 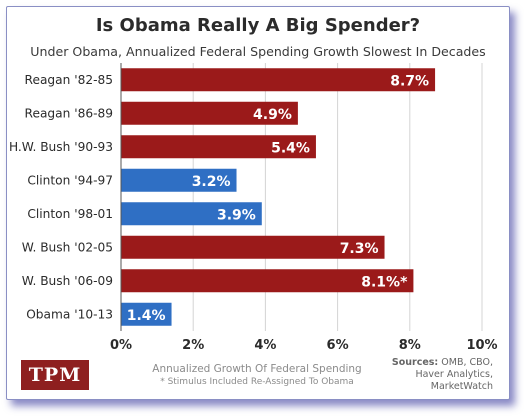 What do you see at coordinates (265, 345) in the screenshot?
I see `x-tick-label: 4%` at bounding box center [265, 345].